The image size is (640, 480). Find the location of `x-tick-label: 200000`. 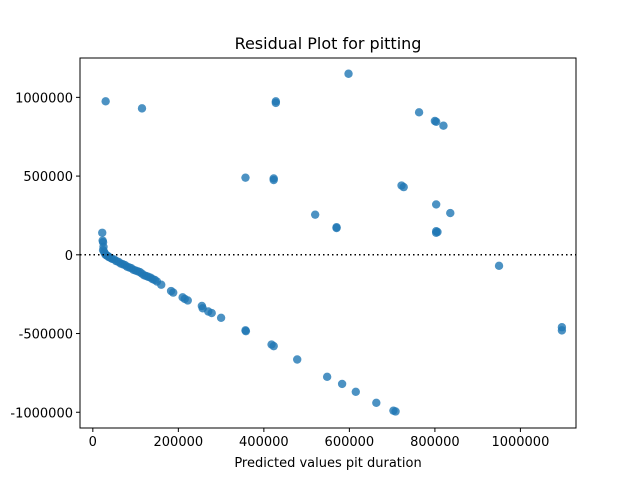

x-tick-label: 200000 is located at coordinates (179, 442).